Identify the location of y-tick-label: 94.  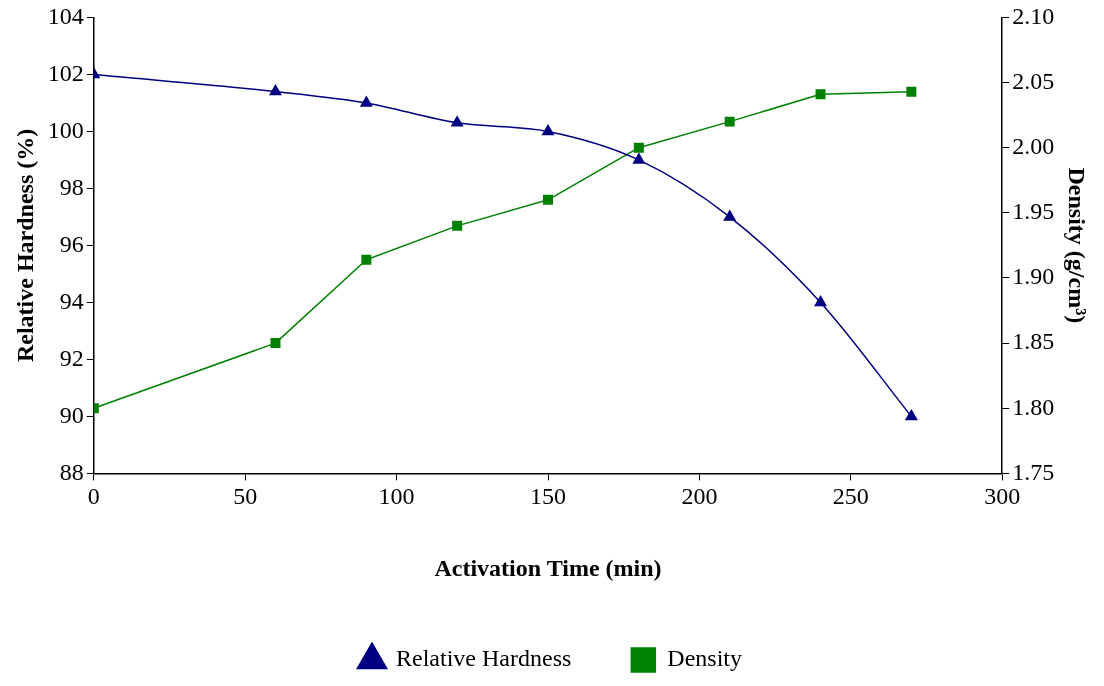
(71, 300).